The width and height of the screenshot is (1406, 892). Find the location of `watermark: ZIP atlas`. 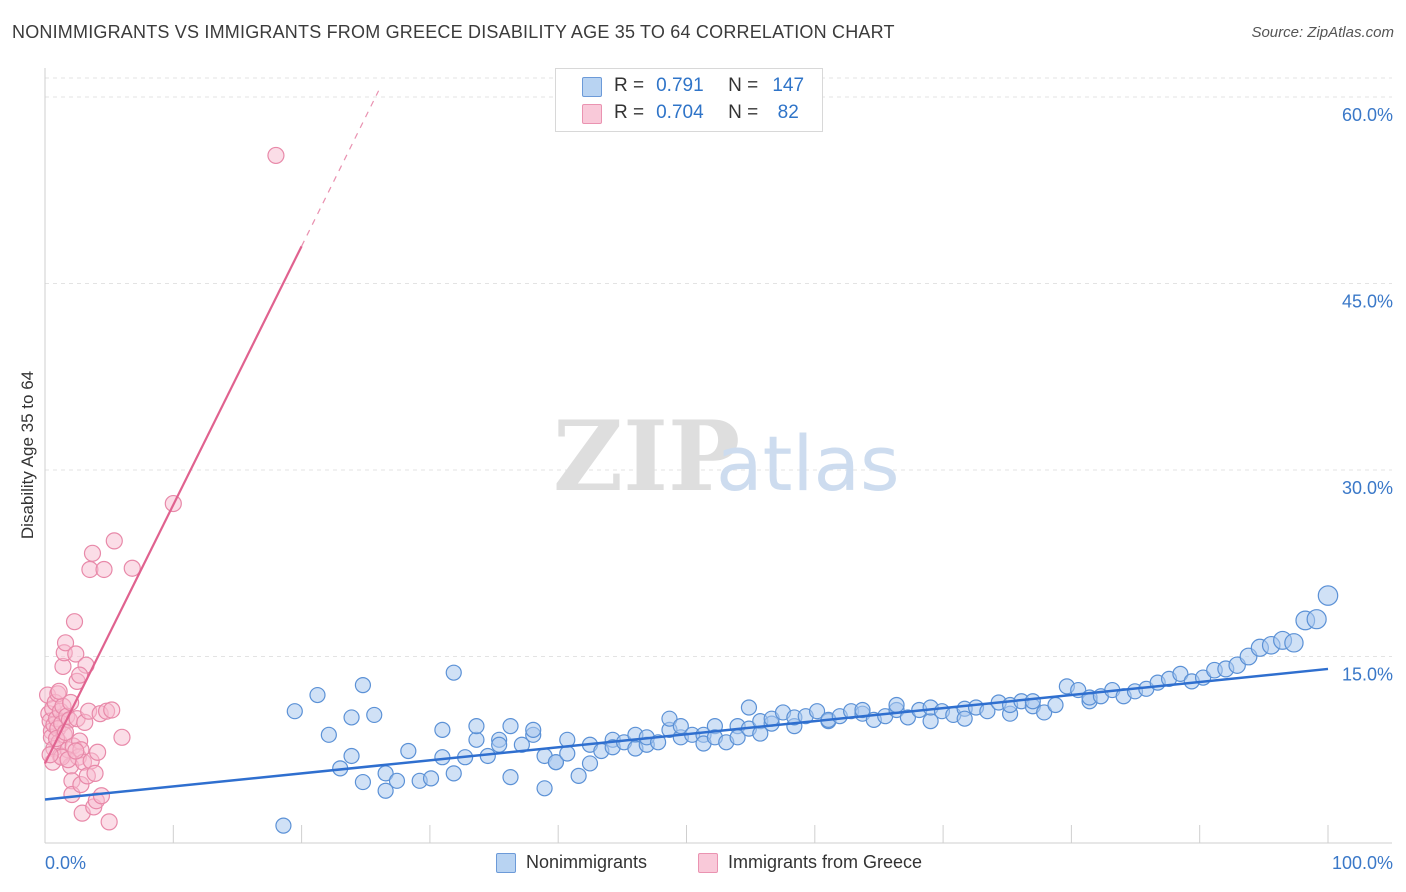

watermark: ZIP atlas is located at coordinates (726, 456).